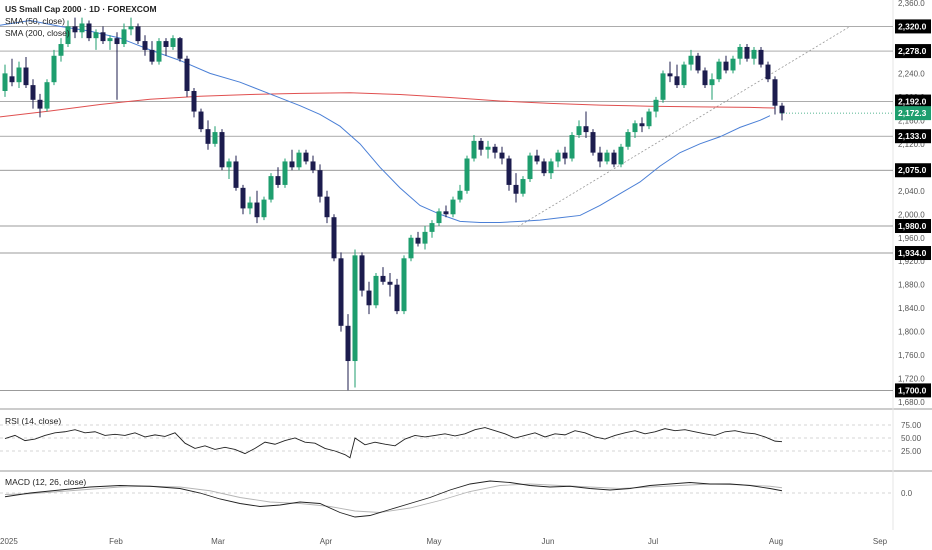 The height and width of the screenshot is (550, 932). What do you see at coordinates (326, 541) in the screenshot?
I see `time-tick-label: Apr` at bounding box center [326, 541].